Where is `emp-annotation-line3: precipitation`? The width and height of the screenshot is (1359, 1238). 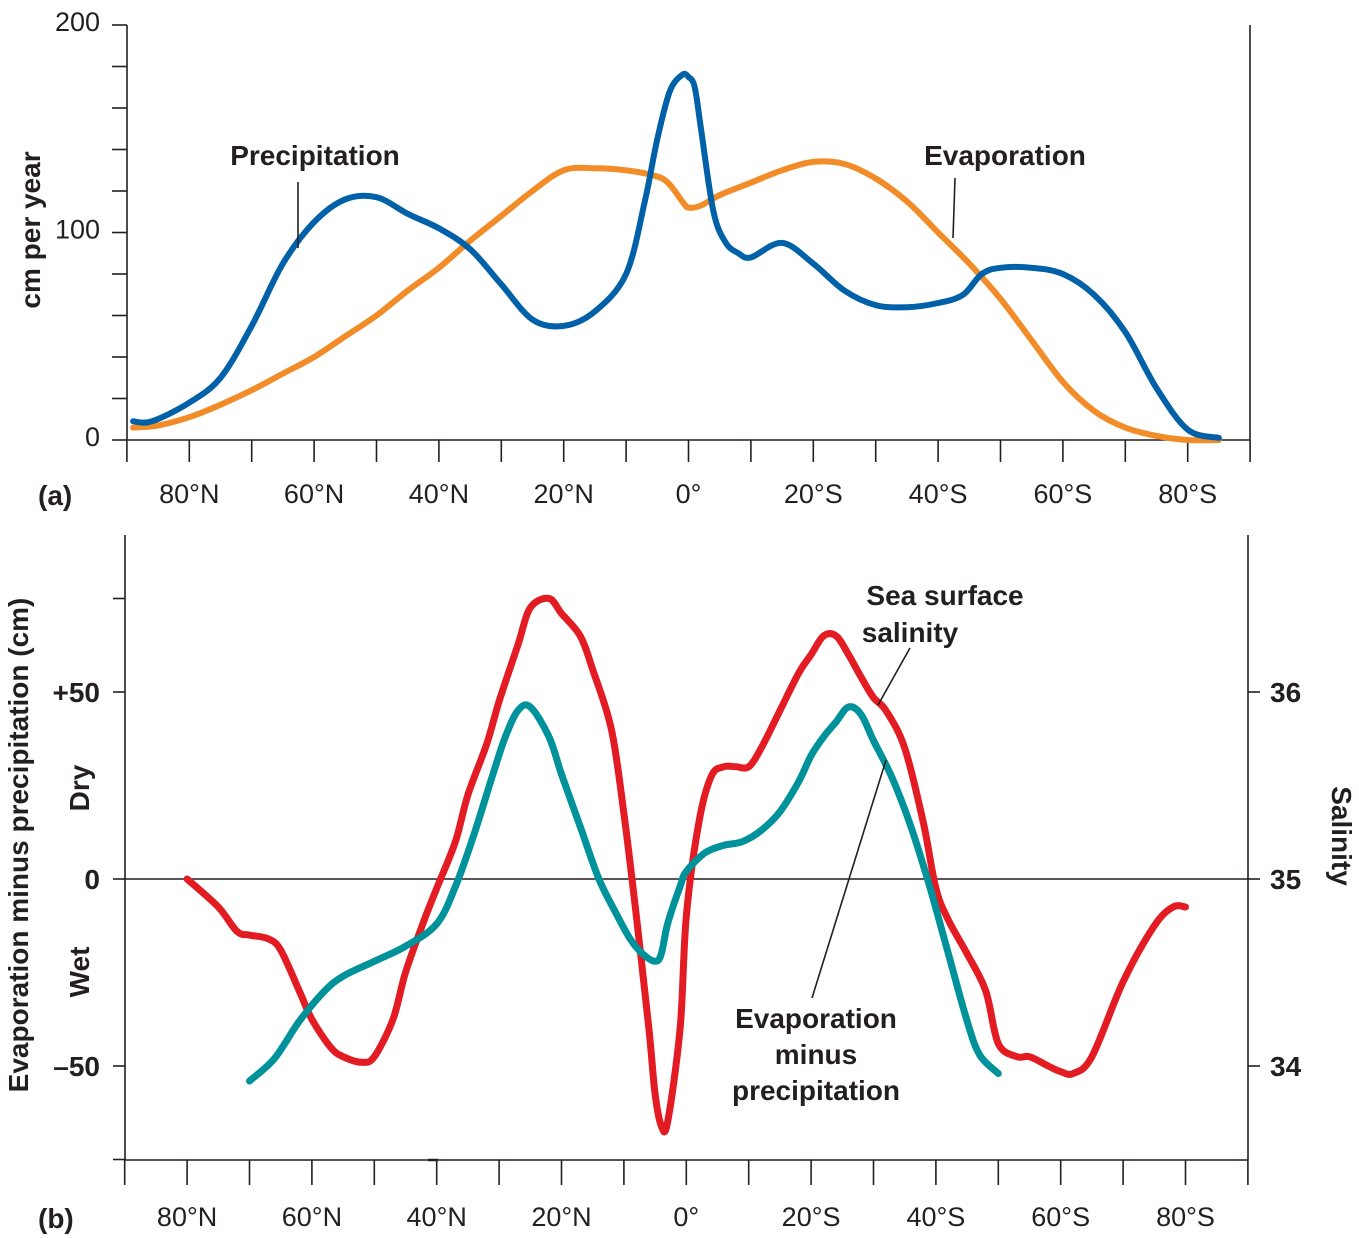
emp-annotation-line3: precipitation is located at coordinates (816, 1090).